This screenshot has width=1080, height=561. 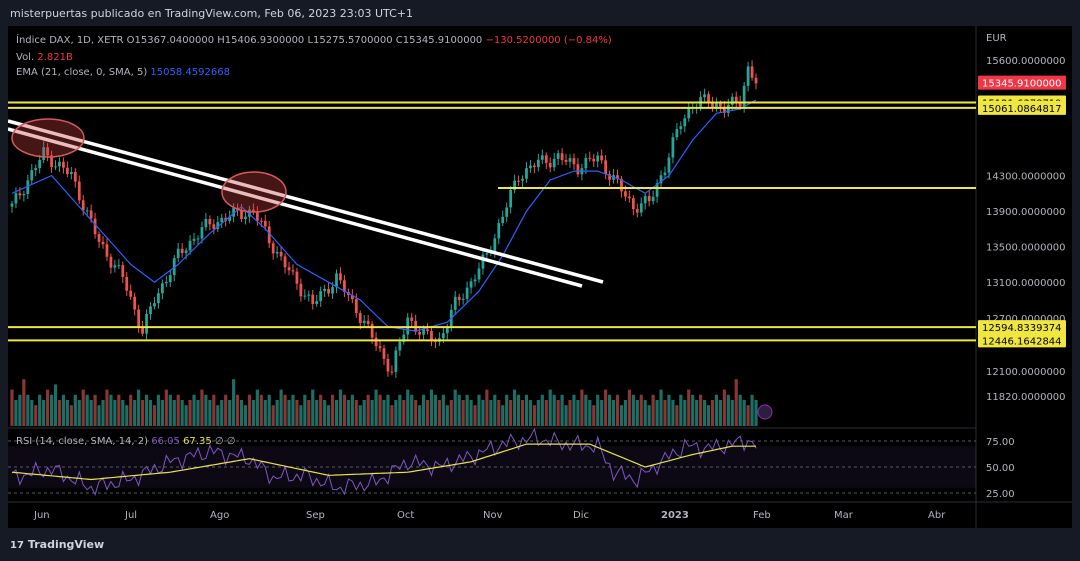 What do you see at coordinates (1026, 372) in the screenshot?
I see `y-tick-label-6: 12100.0000000` at bounding box center [1026, 372].